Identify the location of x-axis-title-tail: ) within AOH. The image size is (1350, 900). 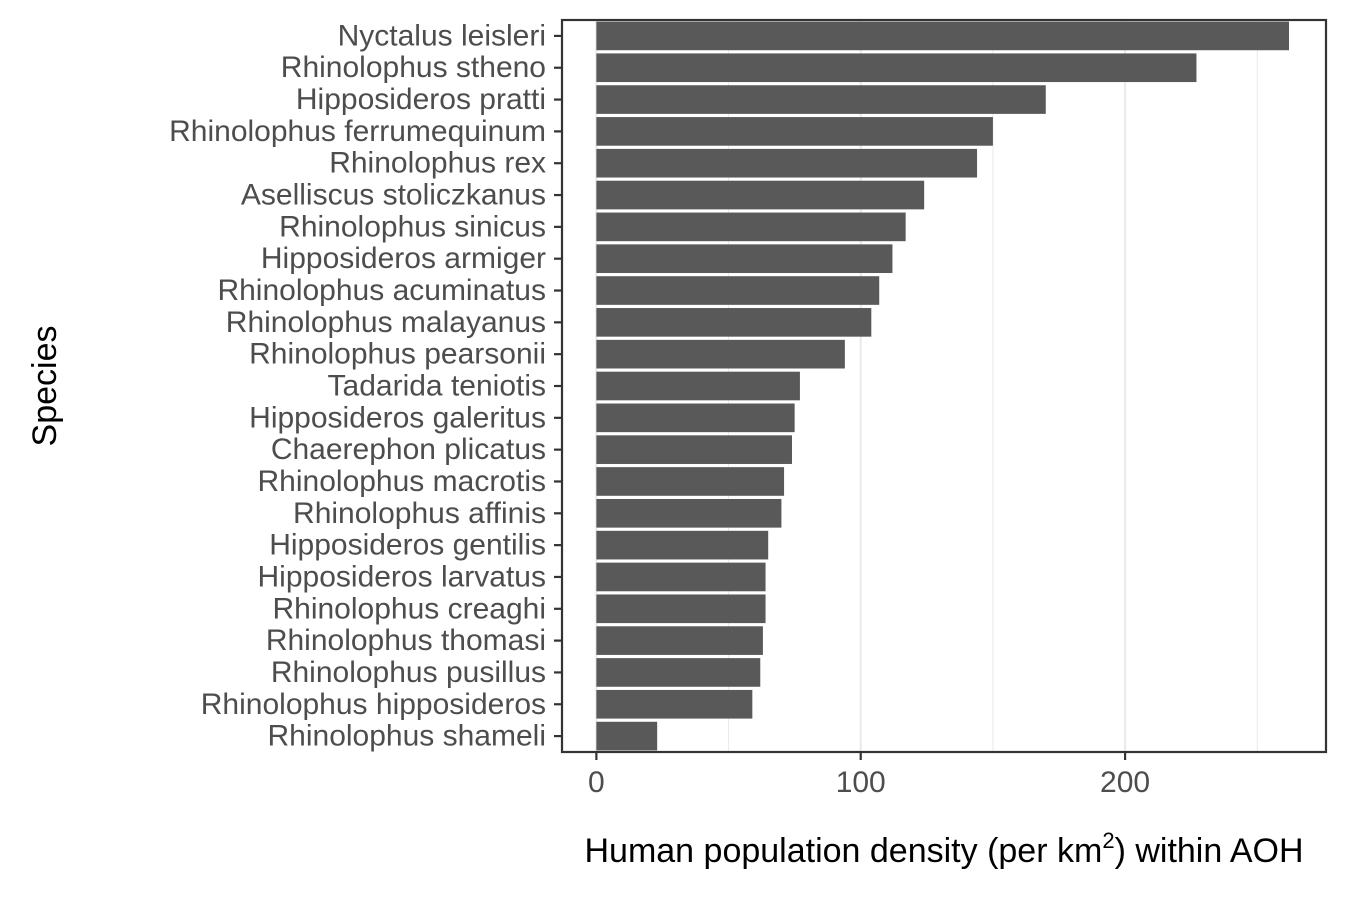
(1209, 851).